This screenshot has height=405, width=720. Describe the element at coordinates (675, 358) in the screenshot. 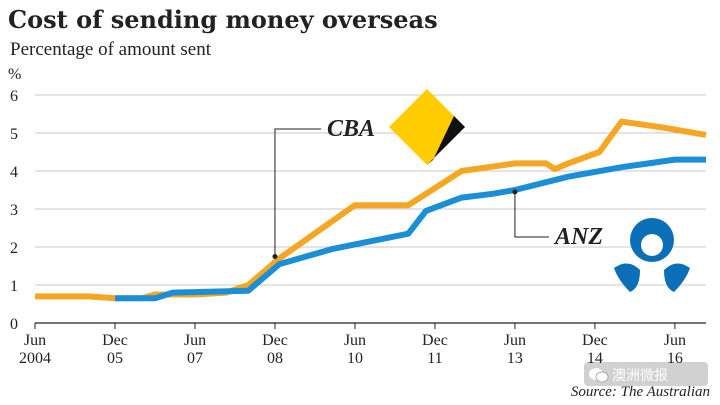

I see `x-tick-label-year: 16` at that location.